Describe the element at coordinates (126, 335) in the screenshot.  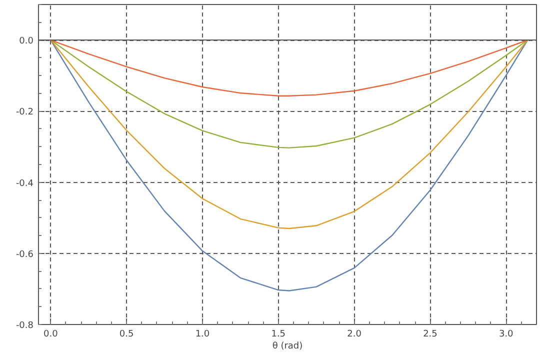
I see `x-tick-label: 0.5` at that location.